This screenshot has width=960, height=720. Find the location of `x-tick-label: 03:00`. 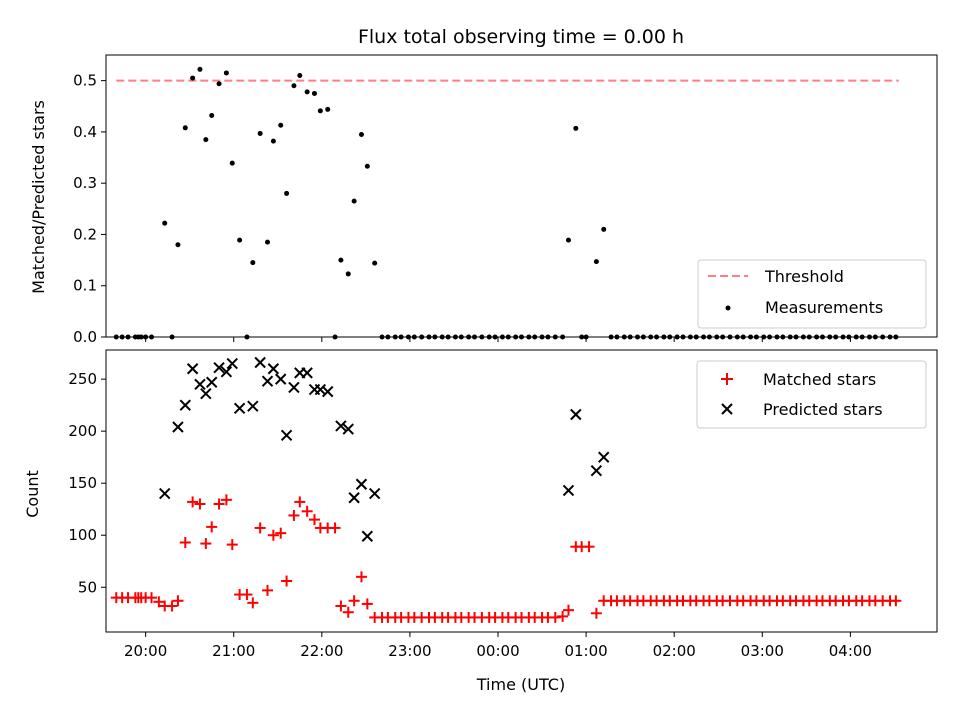

x-tick-label: 03:00 is located at coordinates (762, 651).